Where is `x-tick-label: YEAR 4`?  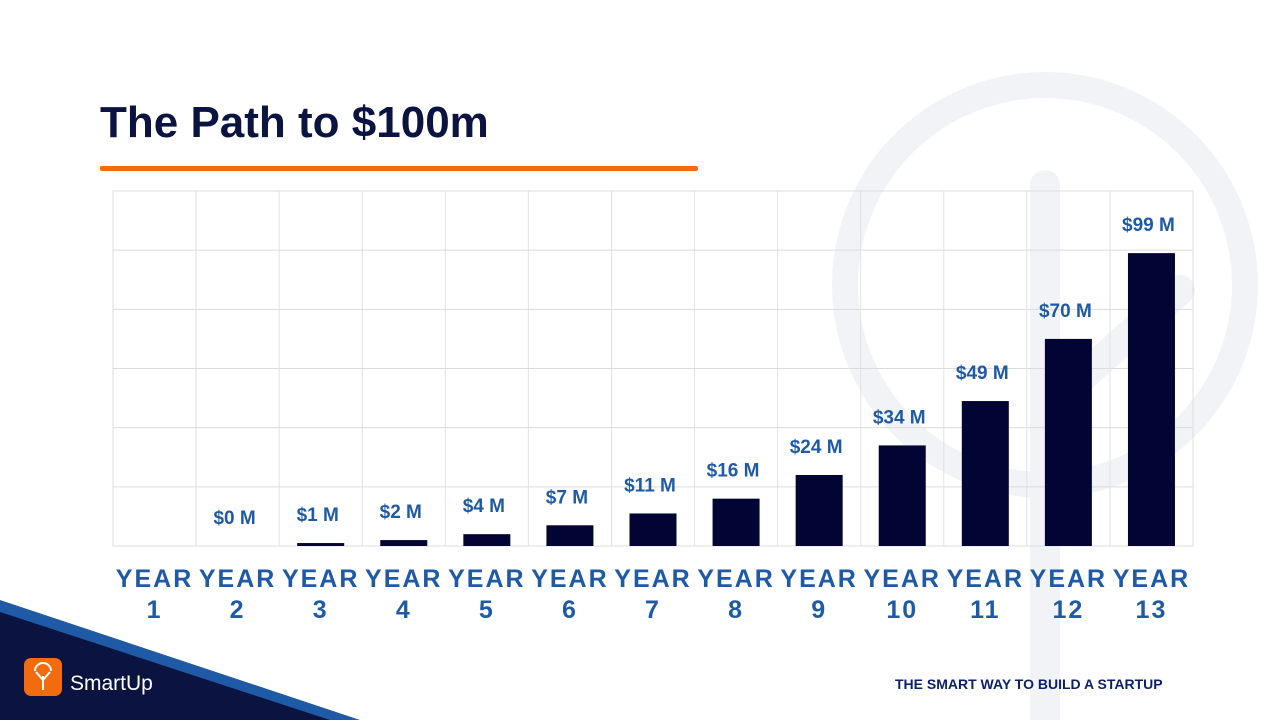
x-tick-label: YEAR 4 is located at coordinates (404, 594).